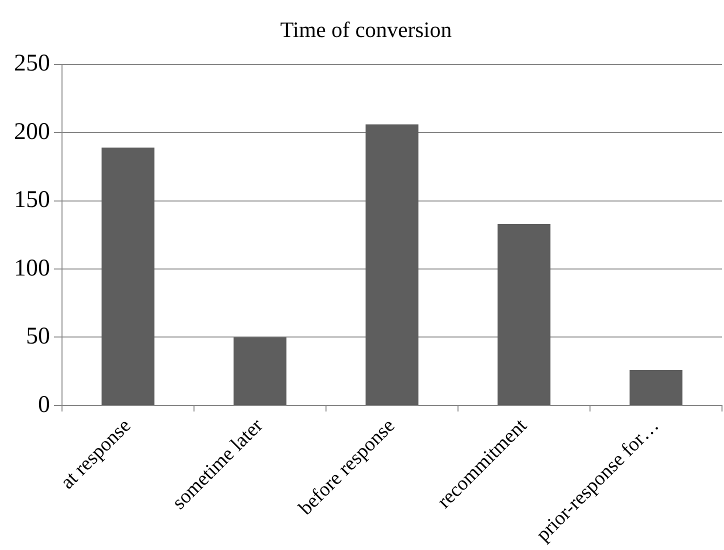  Describe the element at coordinates (32, 131) in the screenshot. I see `y-tick-label: 200` at that location.